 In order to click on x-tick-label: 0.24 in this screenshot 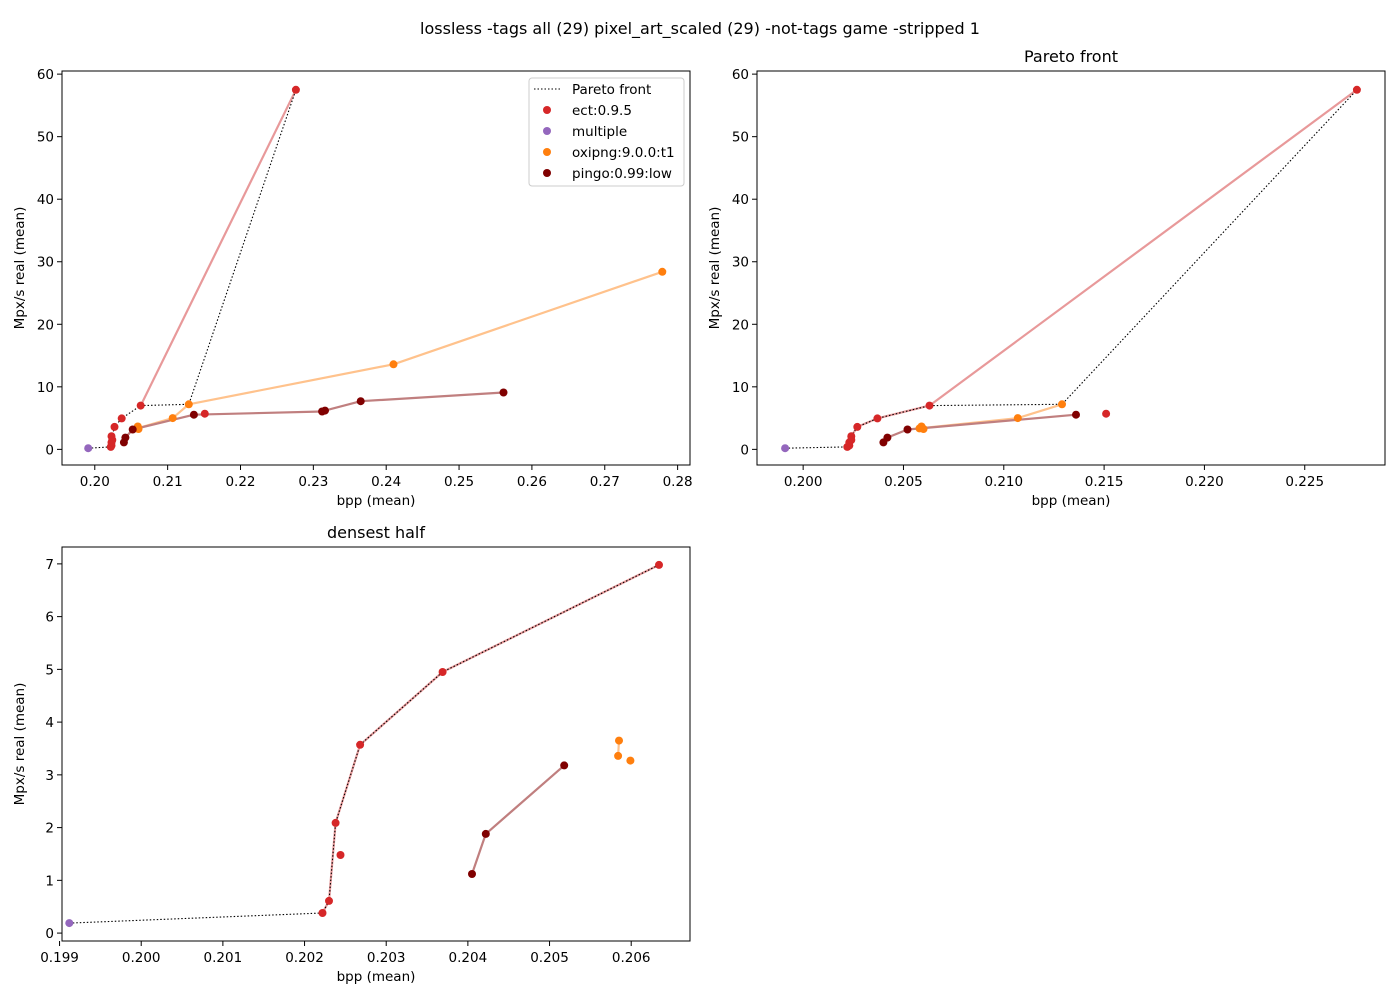, I will do `click(386, 482)`.